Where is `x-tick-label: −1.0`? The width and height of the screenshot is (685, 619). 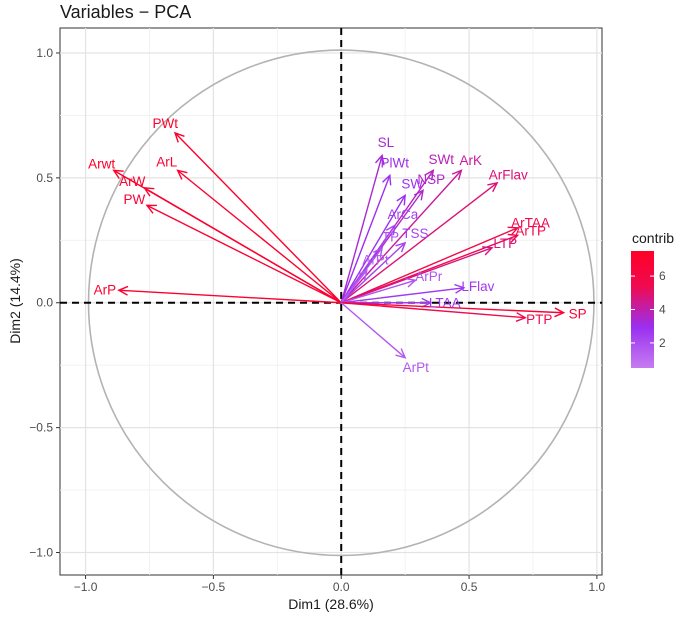
x-tick-label: −1.0 is located at coordinates (86, 587).